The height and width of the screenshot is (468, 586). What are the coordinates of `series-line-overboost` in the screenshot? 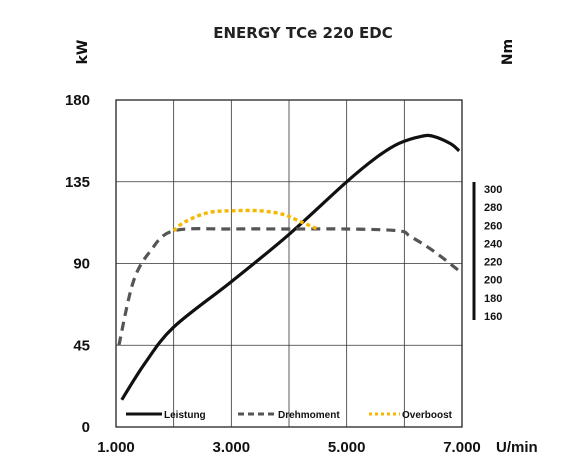 It's located at (245, 220).